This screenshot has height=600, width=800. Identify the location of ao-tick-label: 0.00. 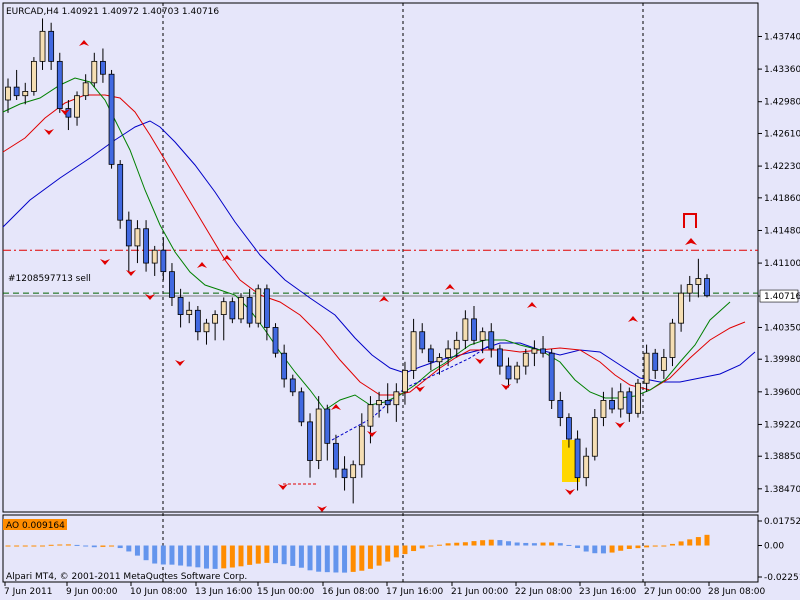
(774, 547).